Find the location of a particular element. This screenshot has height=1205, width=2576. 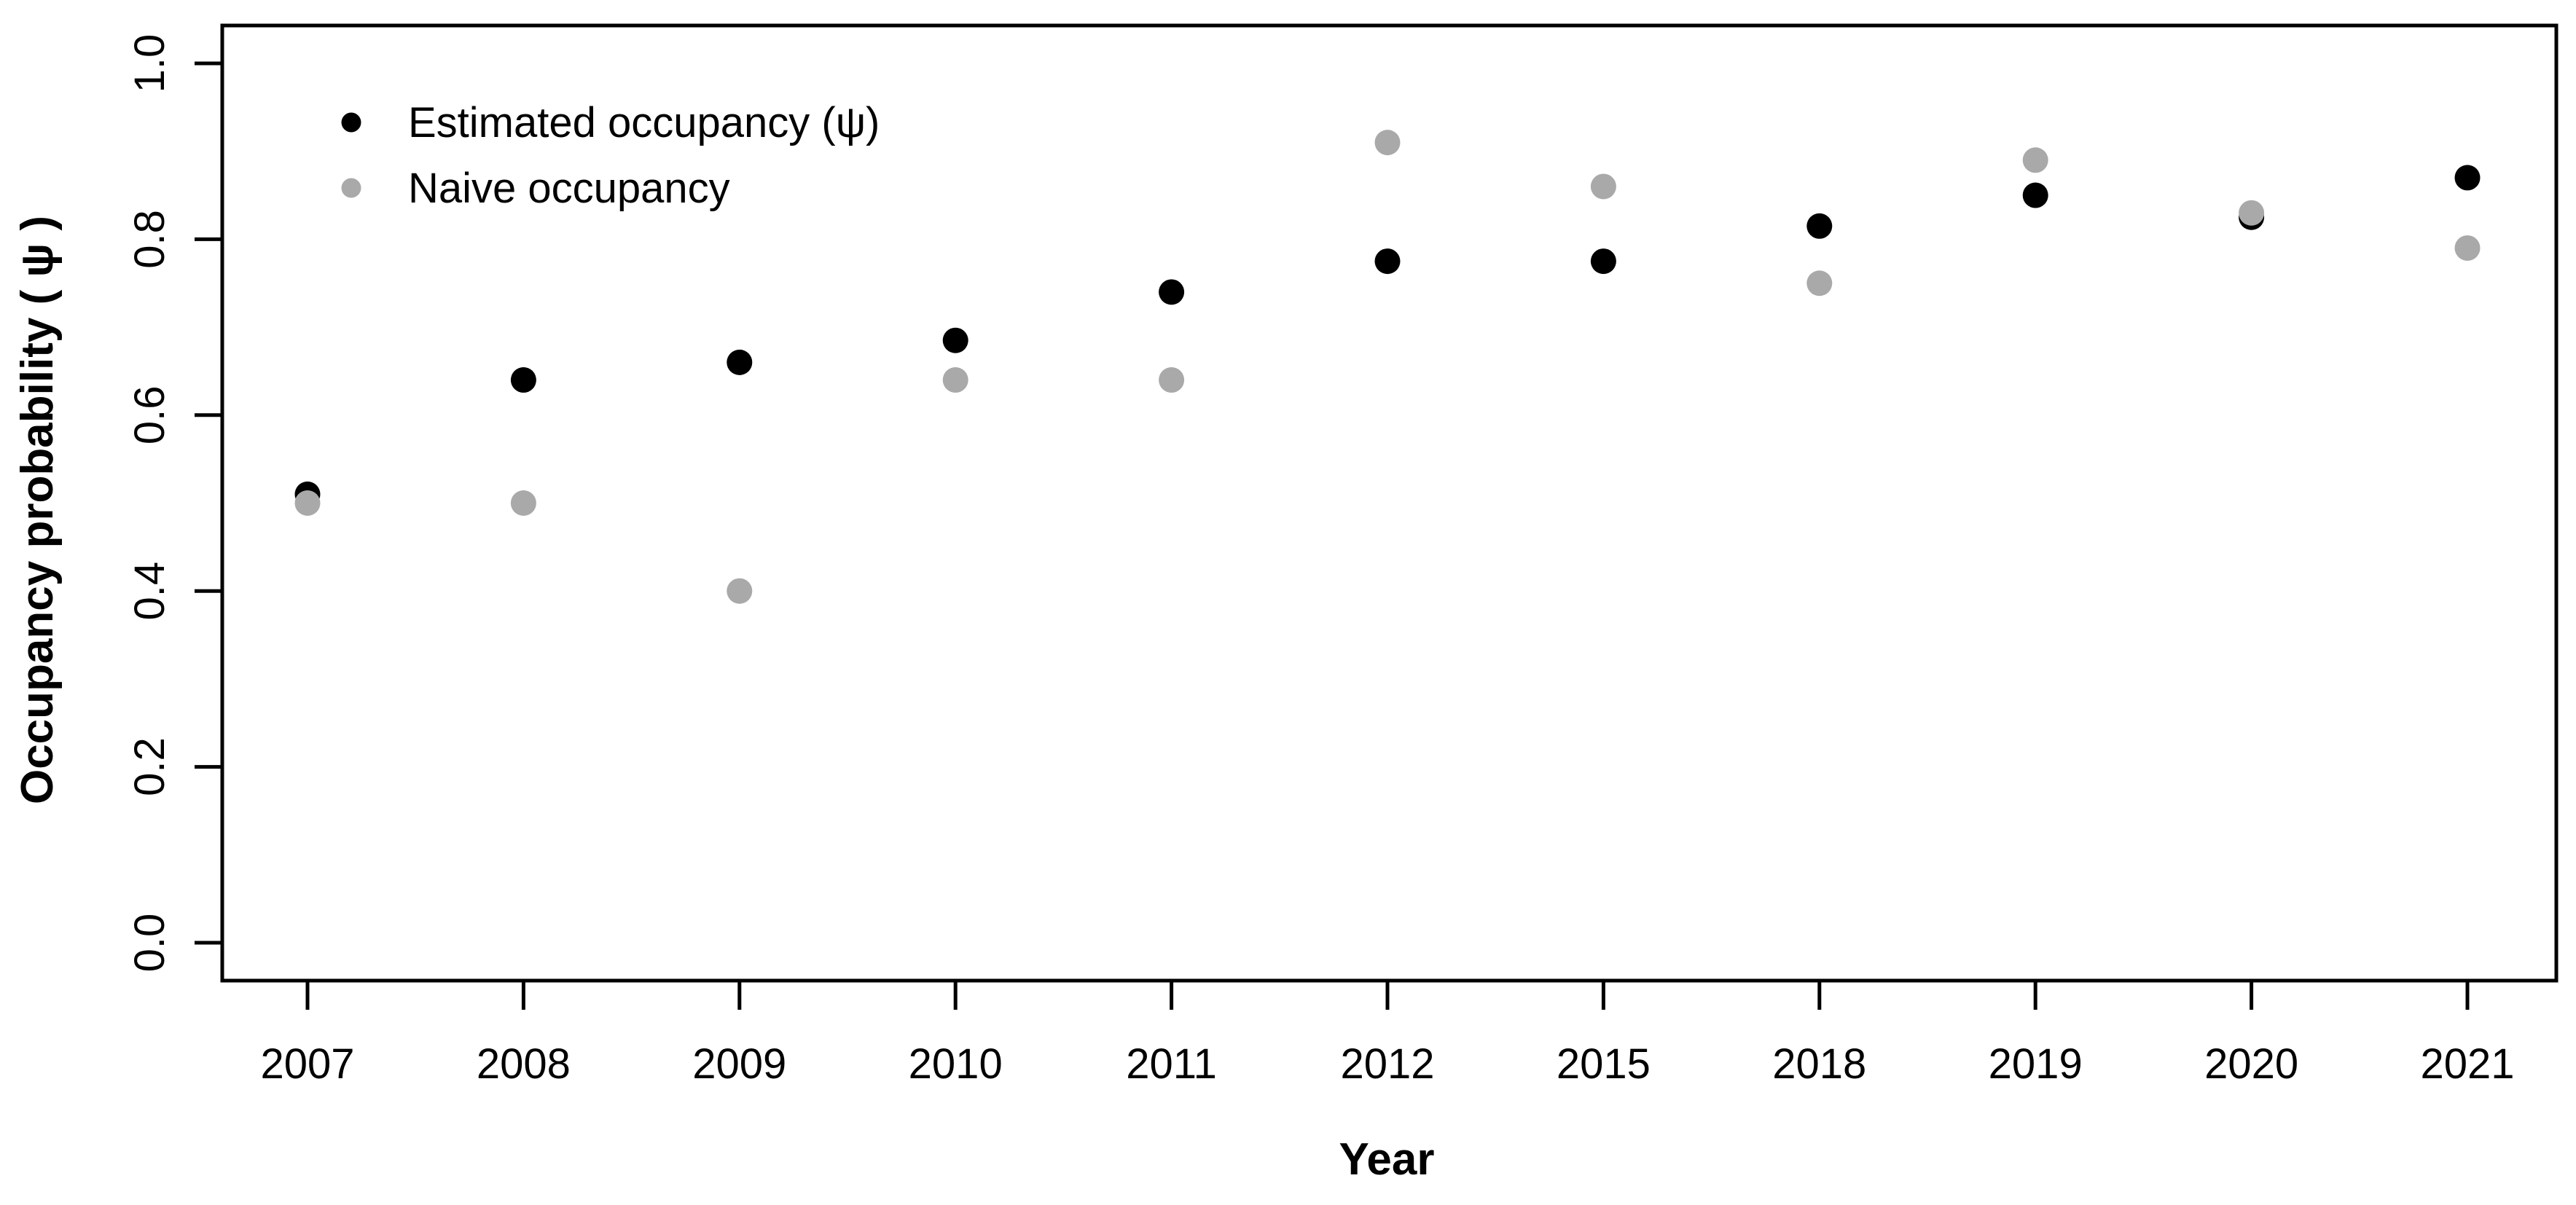

data-point-naive-2008 is located at coordinates (523, 503).